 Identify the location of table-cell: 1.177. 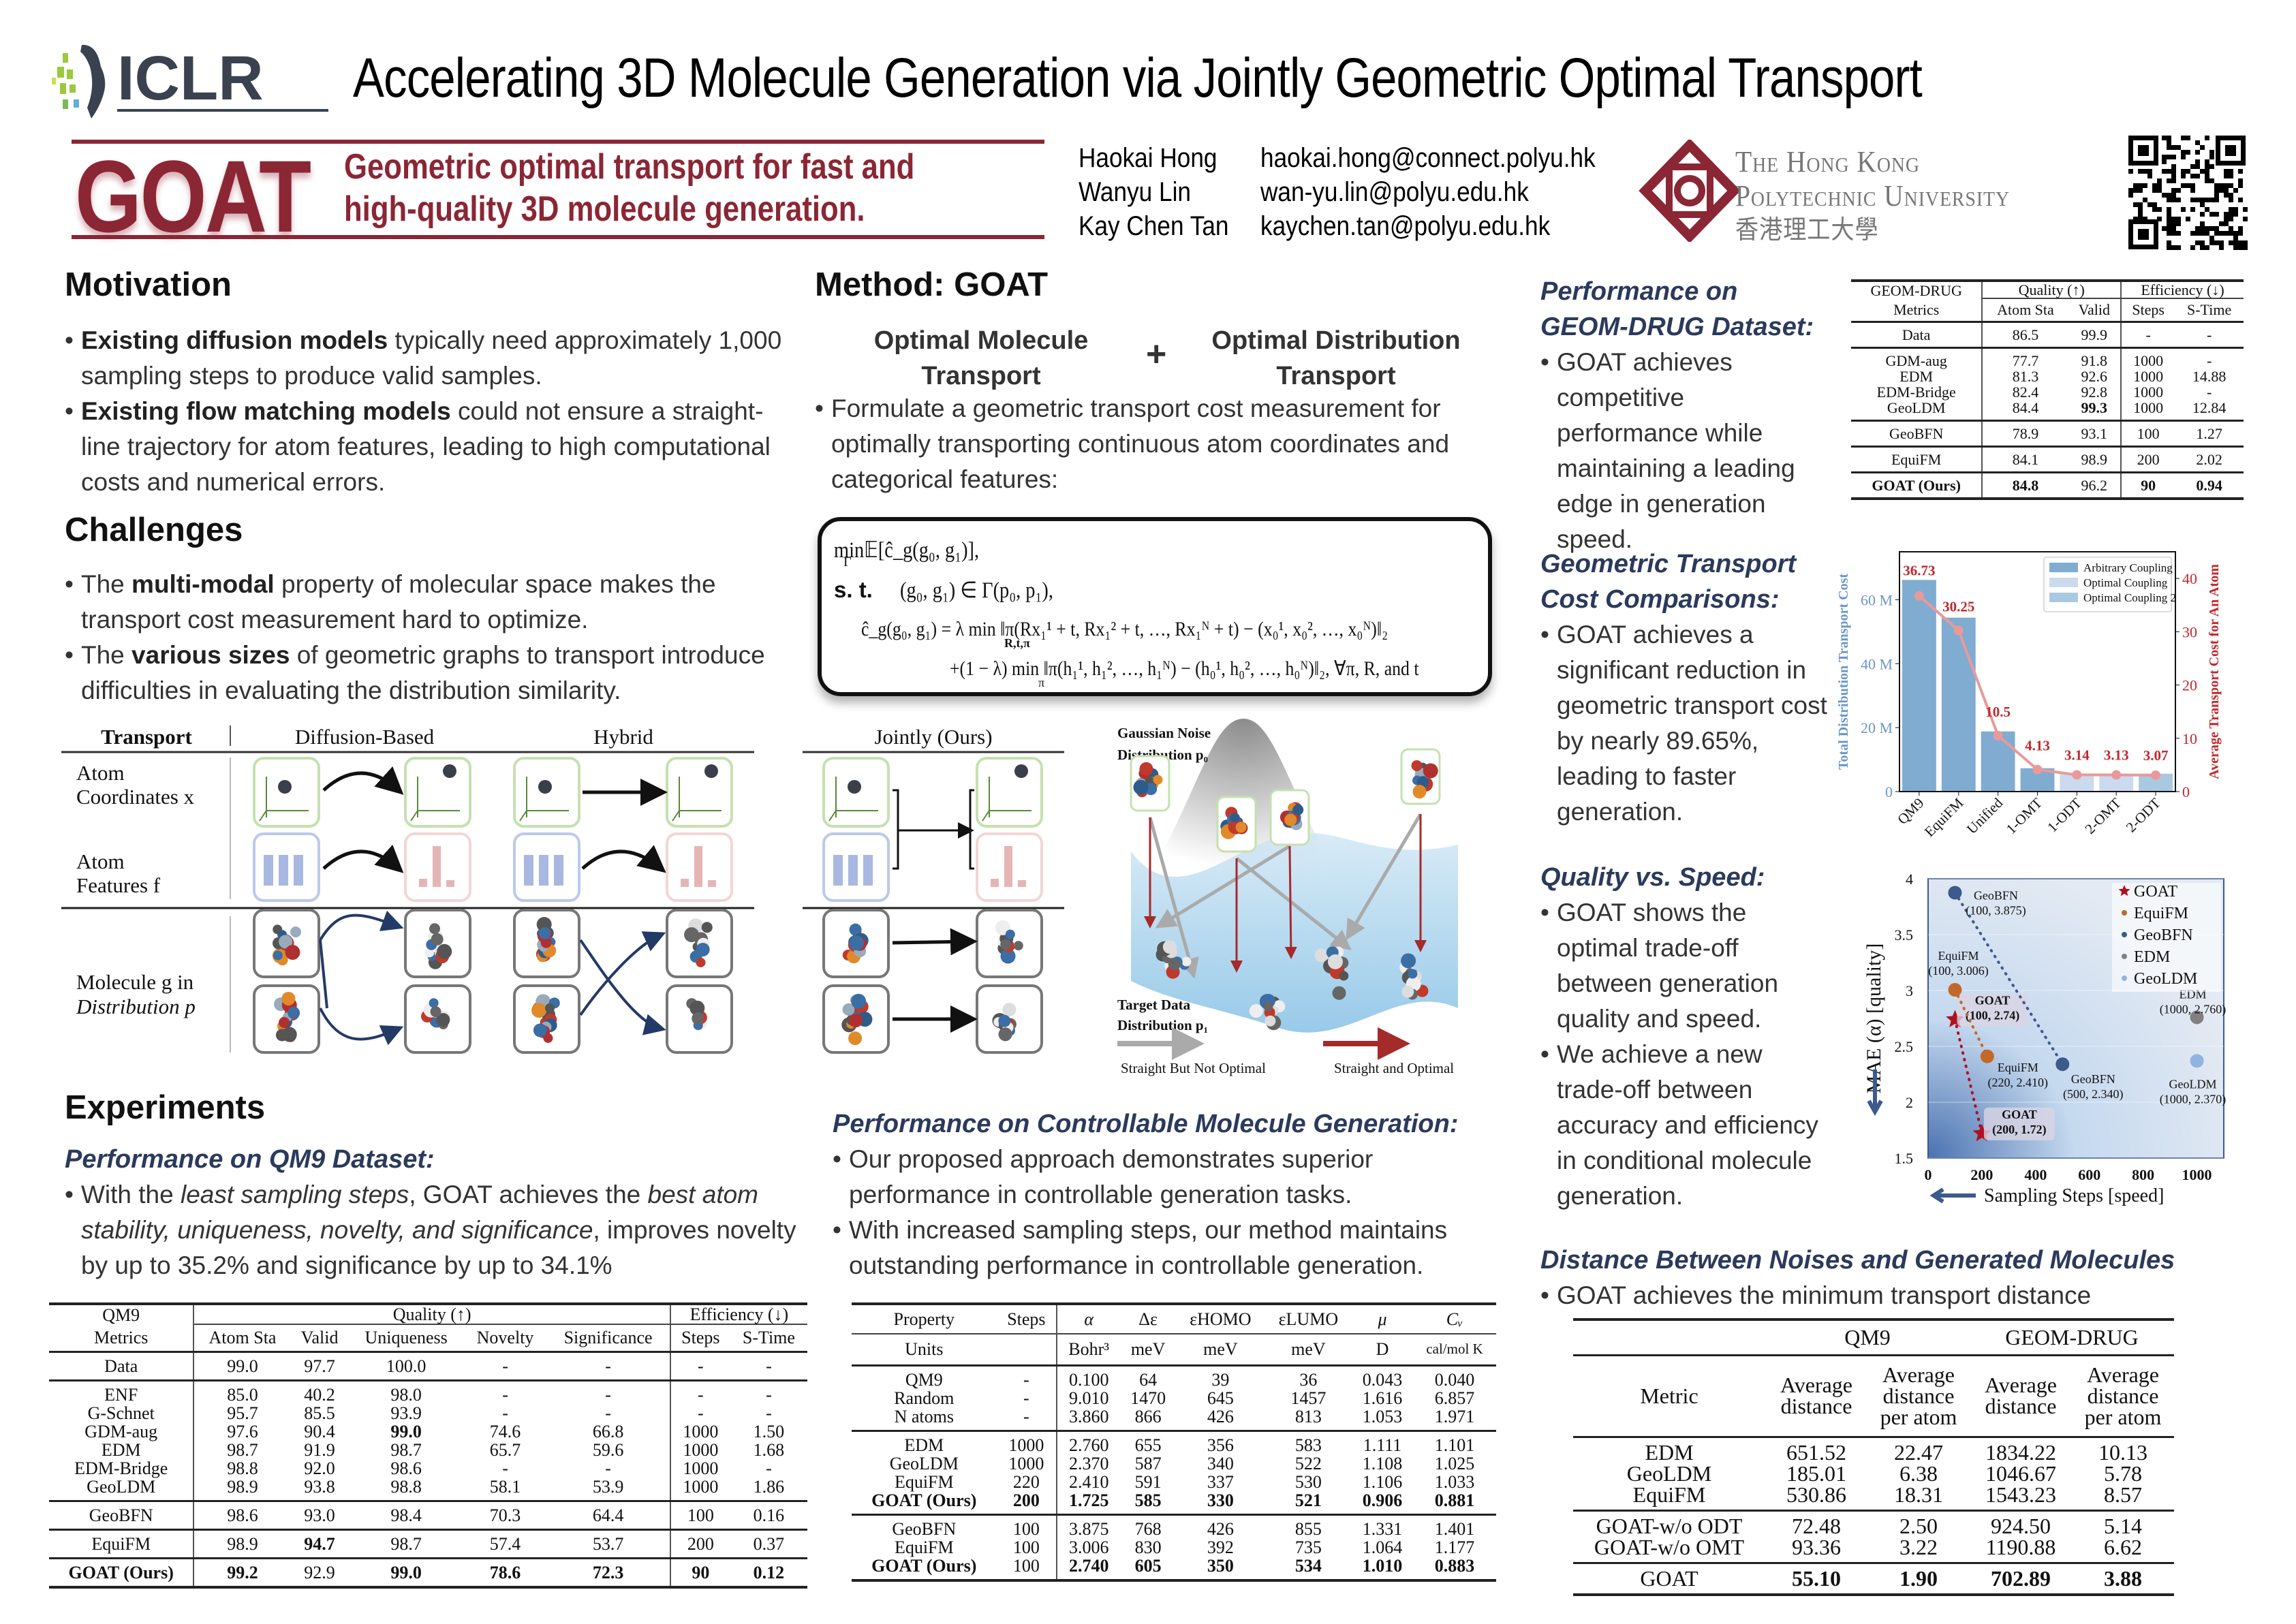
(1455, 1547).